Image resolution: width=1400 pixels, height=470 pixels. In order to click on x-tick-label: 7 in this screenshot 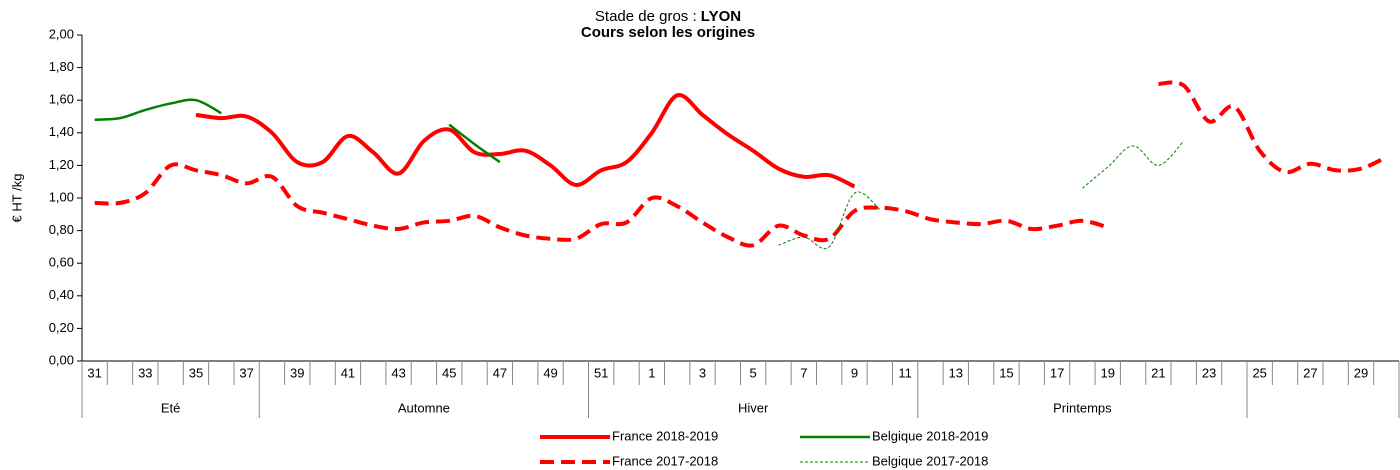, I will do `click(803, 372)`.